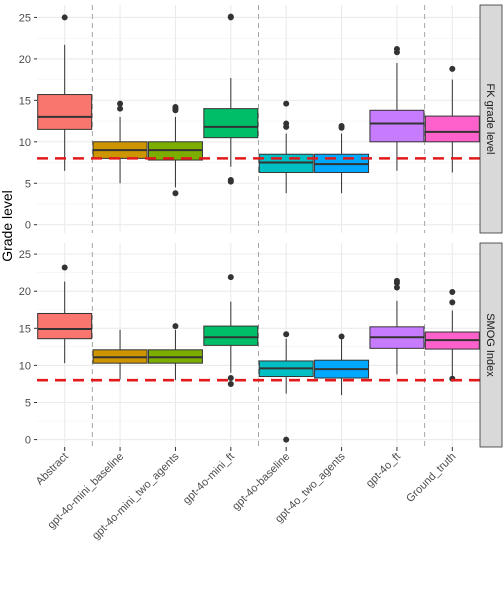 The height and width of the screenshot is (590, 504). I want to click on x-tick-label: gpt-4o-baseline, so click(261, 482).